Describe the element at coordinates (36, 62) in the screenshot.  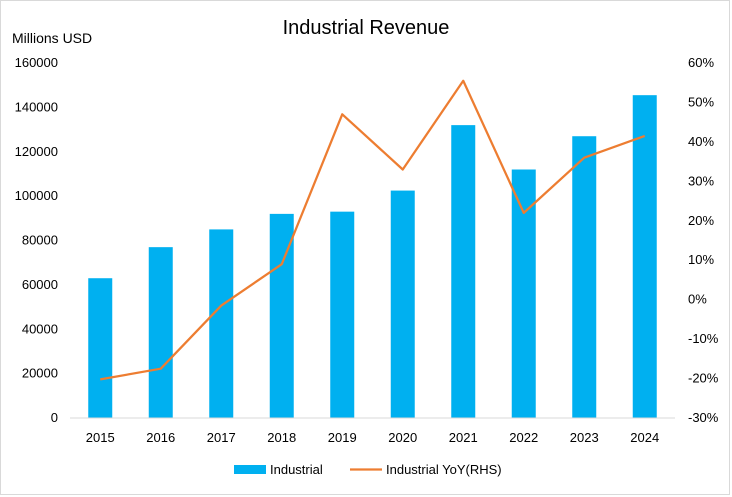
I see `y-left-tick-label: 160000` at that location.